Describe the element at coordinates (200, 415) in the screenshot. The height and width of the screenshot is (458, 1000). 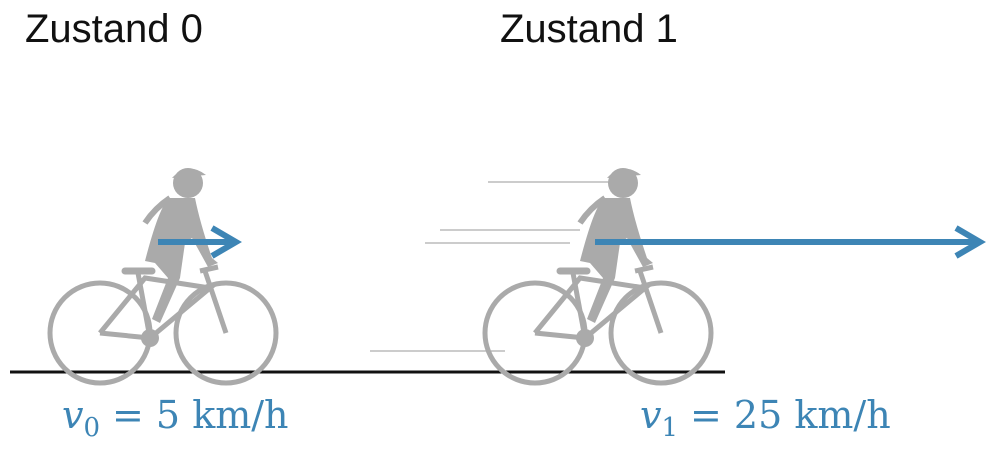
I see `value: = 5 km/h` at that location.